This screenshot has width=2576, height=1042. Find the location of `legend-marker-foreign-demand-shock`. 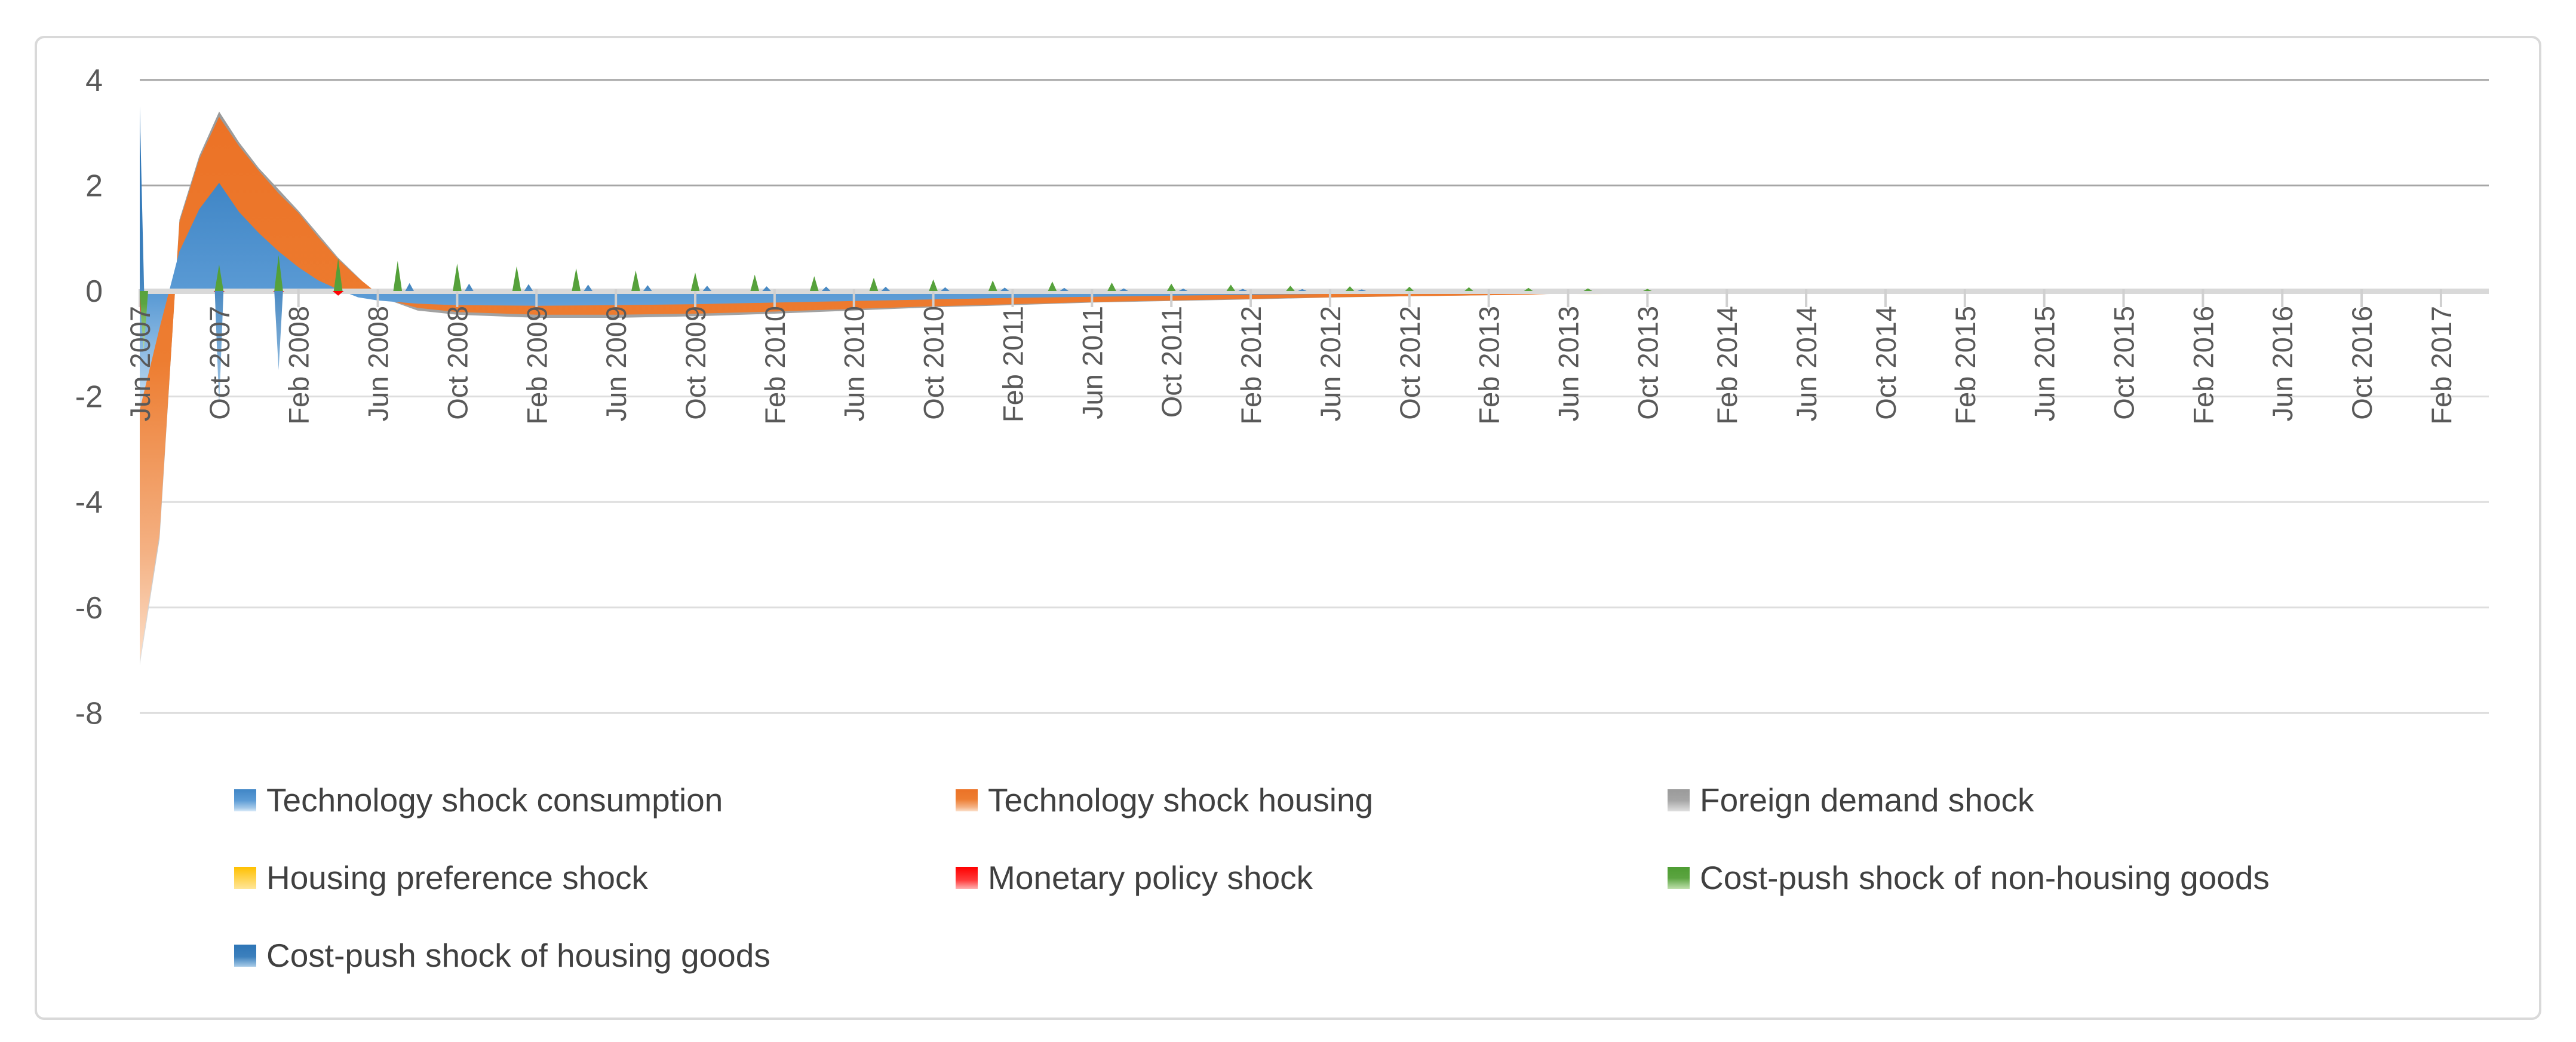

legend-marker-foreign-demand-shock is located at coordinates (1679, 800).